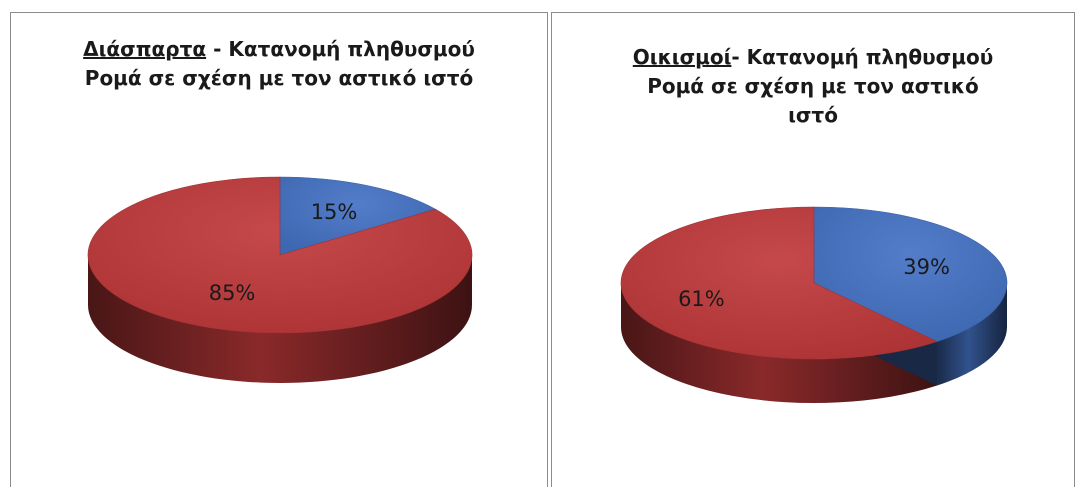 This screenshot has height=488, width=1080. Describe the element at coordinates (232, 293) in the screenshot. I see `pie-data-label: 85%` at that location.